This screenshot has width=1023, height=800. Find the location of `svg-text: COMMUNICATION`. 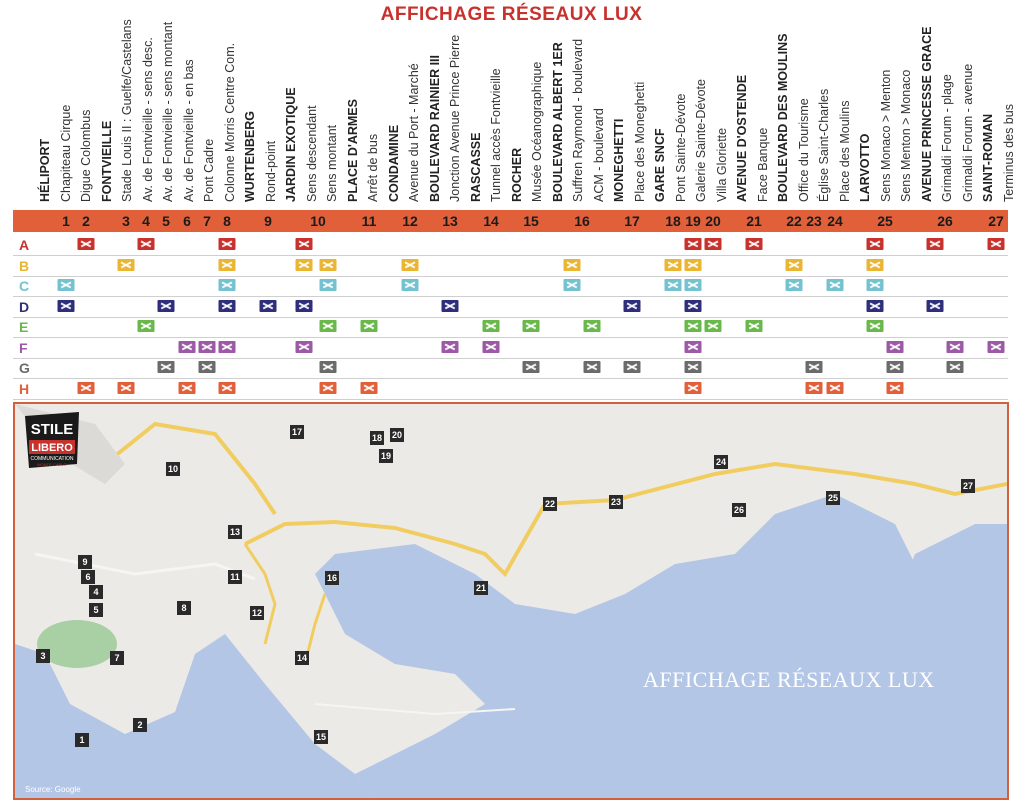

svg-text: COMMUNICATION is located at coordinates (52, 459).